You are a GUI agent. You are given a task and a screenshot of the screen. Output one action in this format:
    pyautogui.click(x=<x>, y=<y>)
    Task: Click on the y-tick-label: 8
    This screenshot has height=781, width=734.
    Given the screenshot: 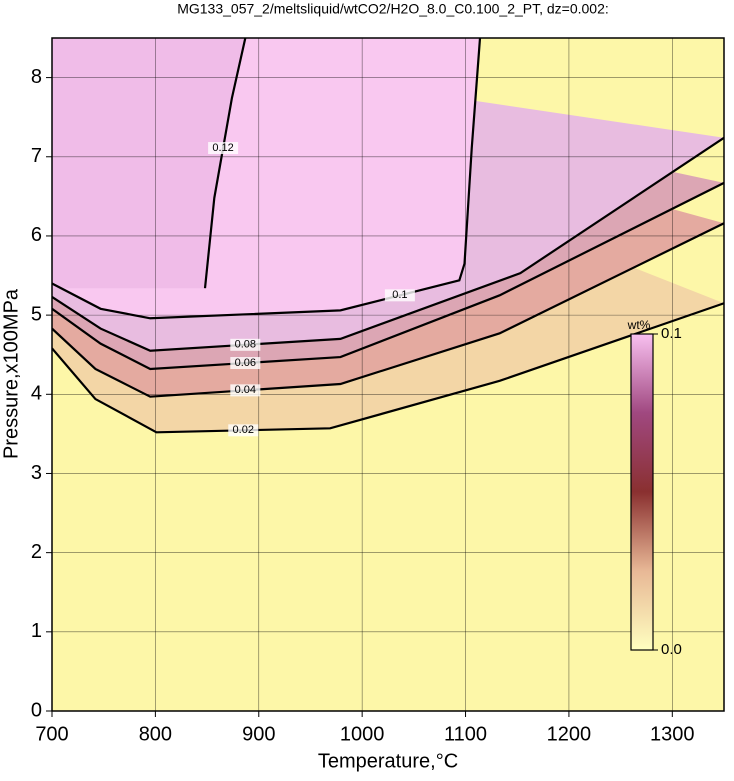 What is the action you would take?
    pyautogui.click(x=36, y=77)
    